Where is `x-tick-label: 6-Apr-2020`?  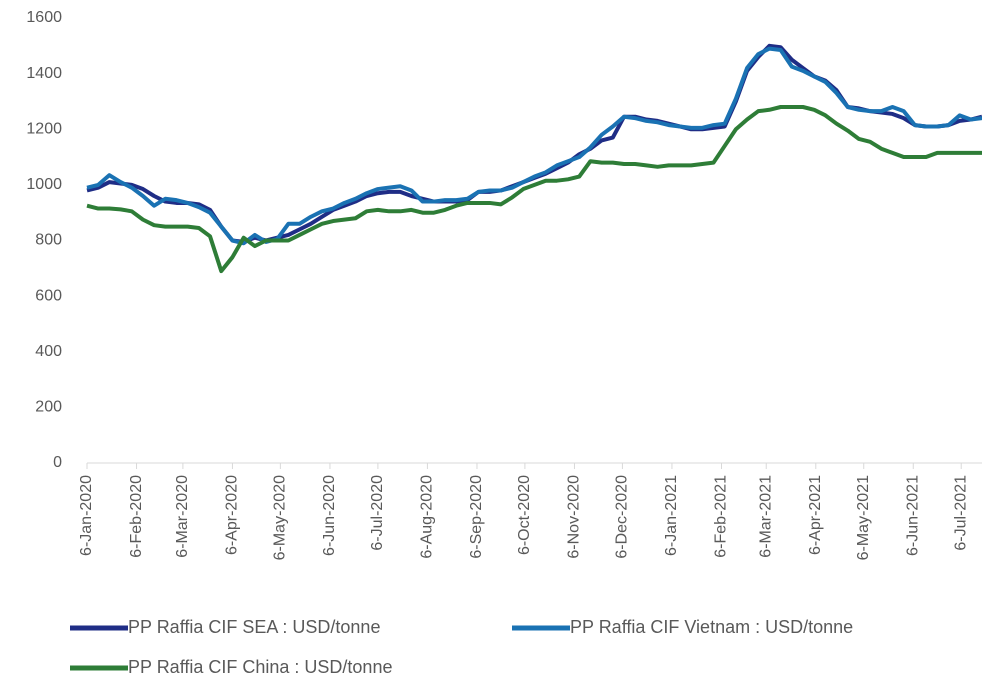
x-tick-label: 6-Apr-2020 is located at coordinates (232, 515).